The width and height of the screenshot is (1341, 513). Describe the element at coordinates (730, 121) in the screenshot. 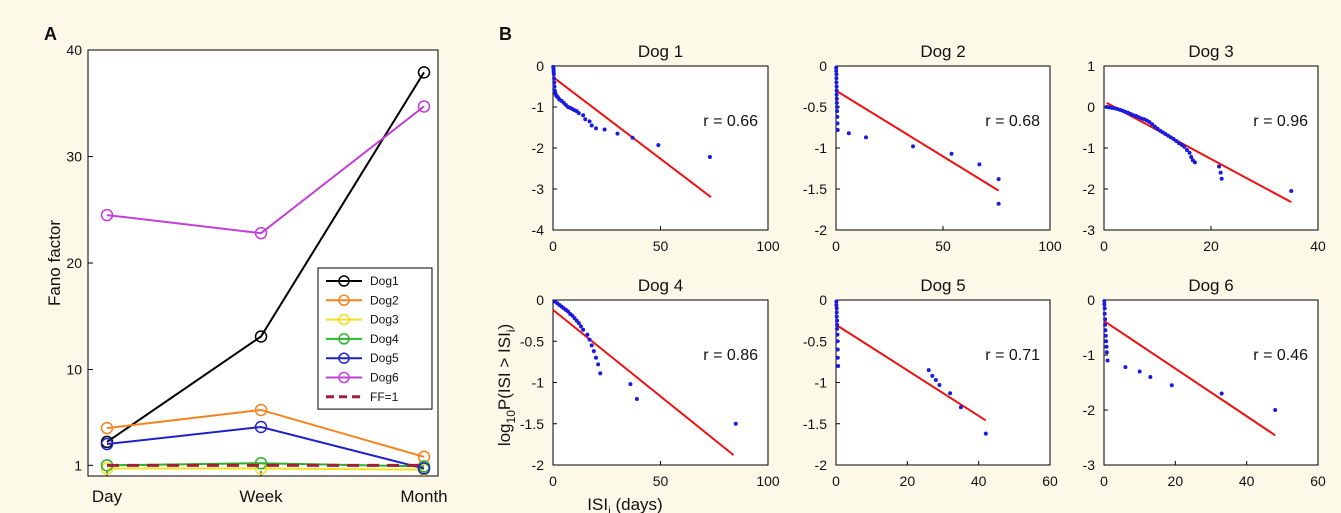

I see `correlation-label: r = 0.66` at that location.